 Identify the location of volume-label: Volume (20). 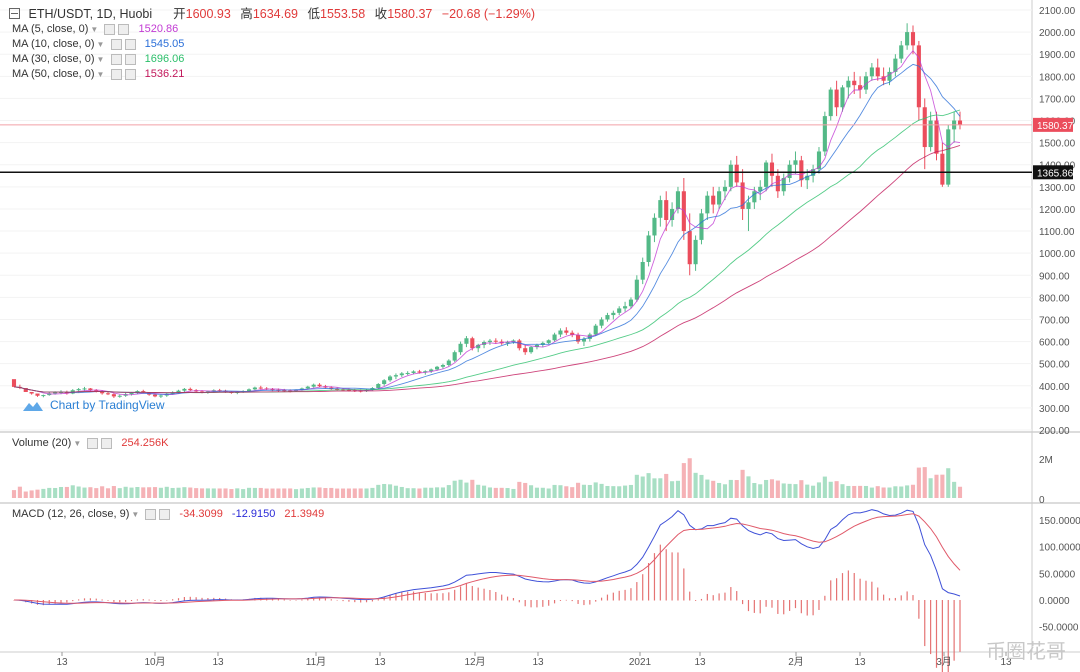
(42, 443).